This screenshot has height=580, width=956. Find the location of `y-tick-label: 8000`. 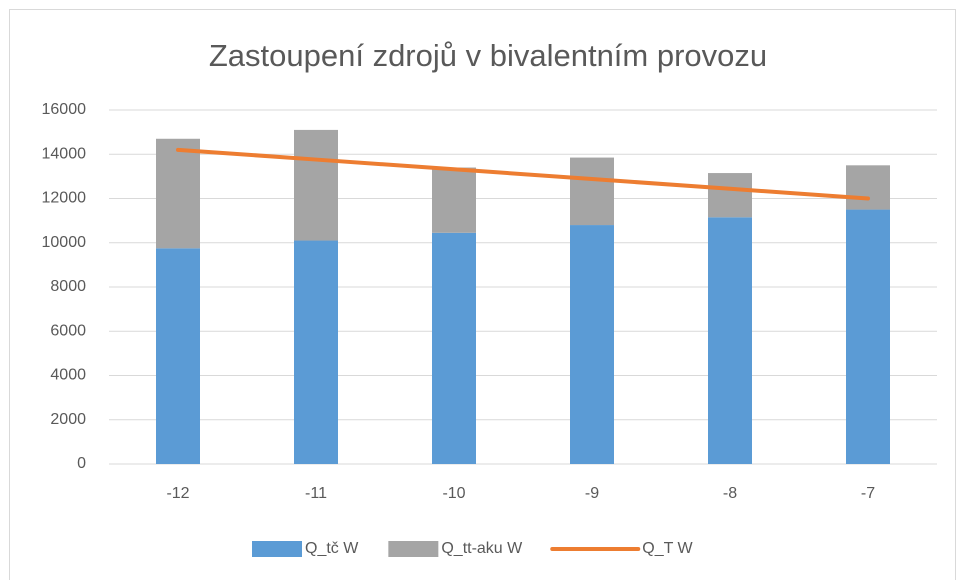

y-tick-label: 8000 is located at coordinates (68, 286).